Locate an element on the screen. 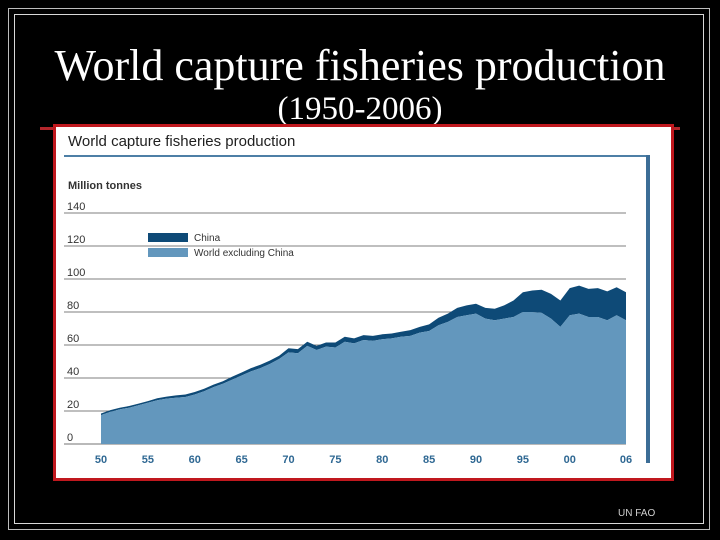 The height and width of the screenshot is (540, 720). x-tick-label: 90 is located at coordinates (476, 460).